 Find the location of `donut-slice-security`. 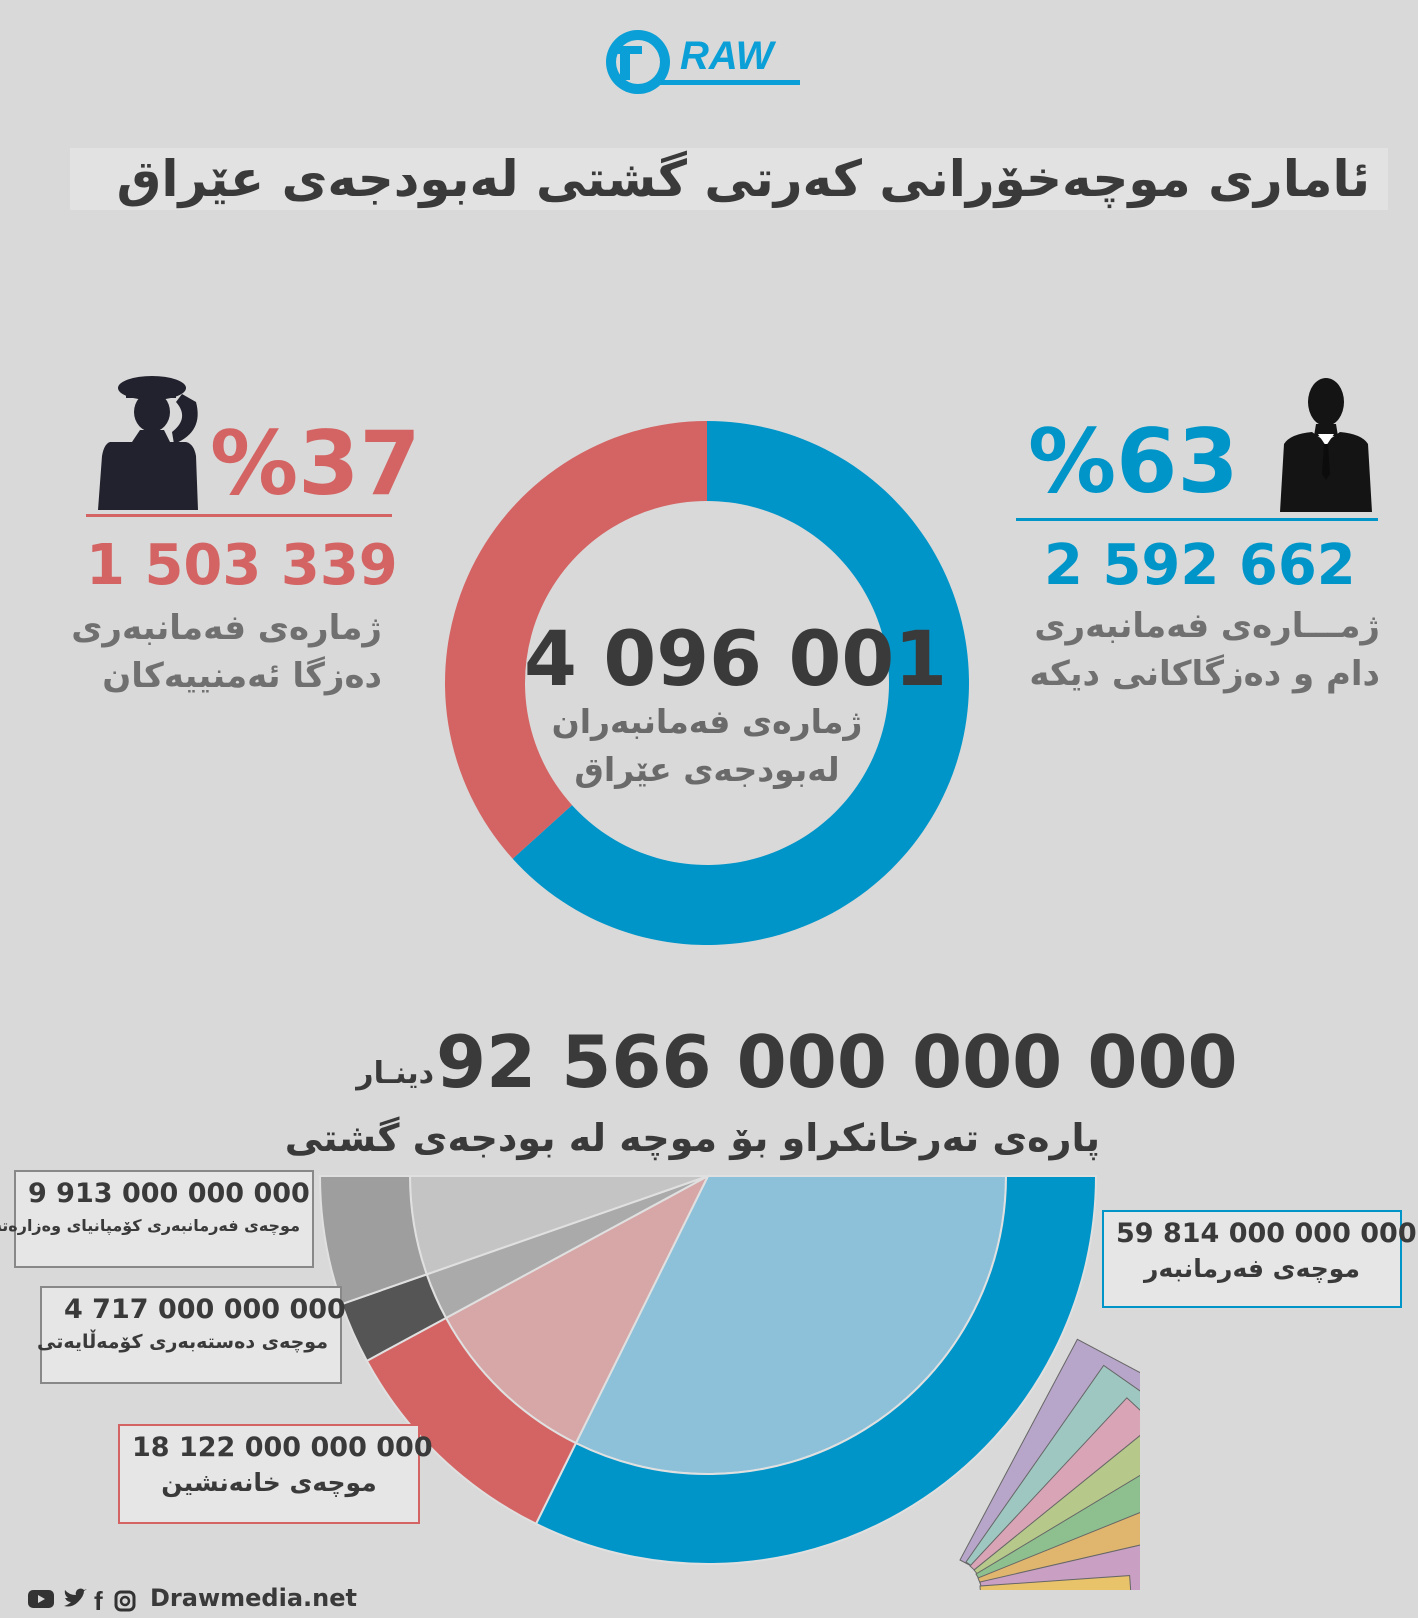

donut-slice-security is located at coordinates (575, 640).